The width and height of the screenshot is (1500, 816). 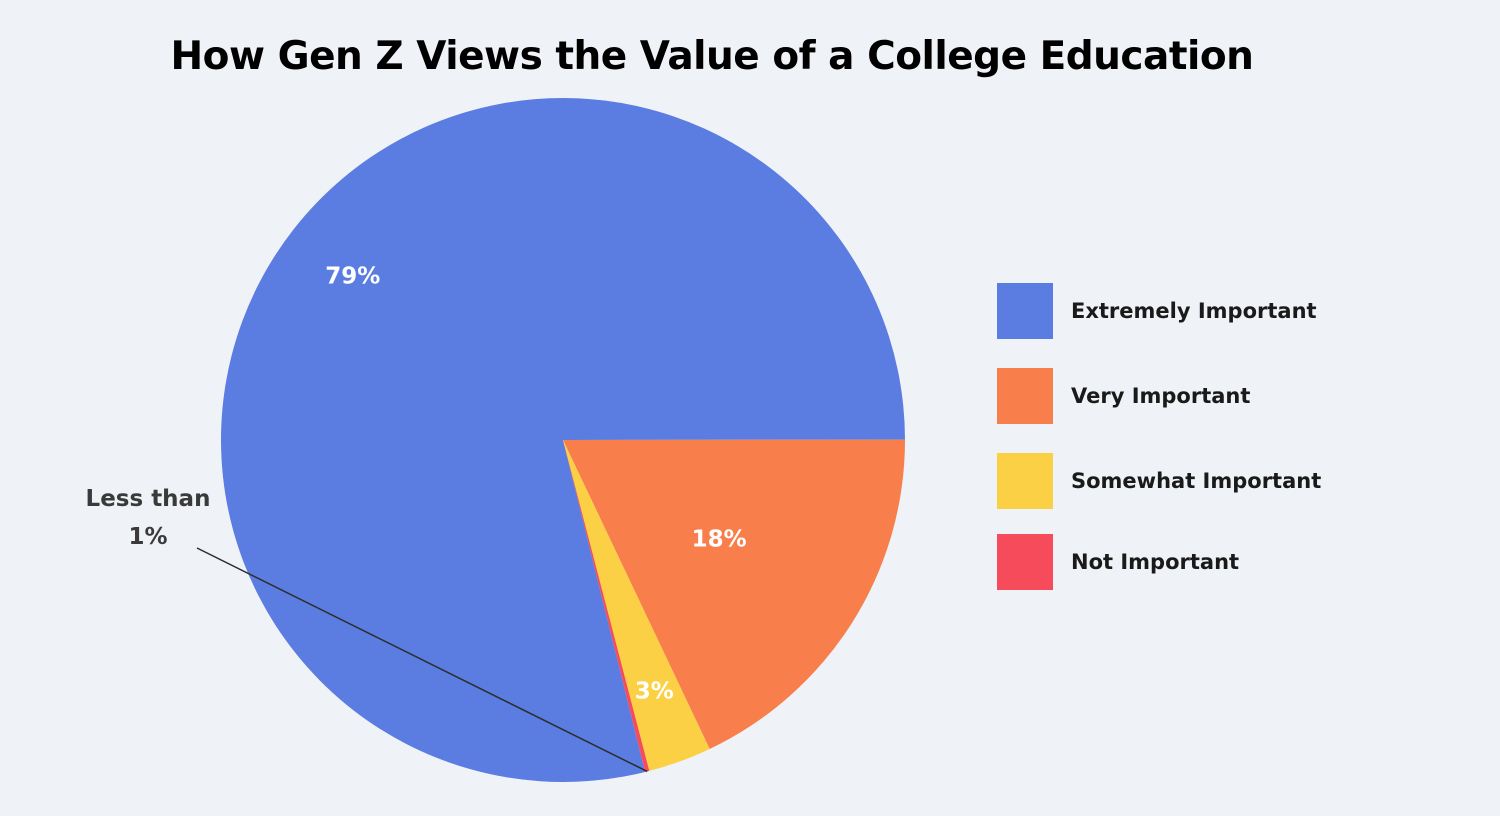 What do you see at coordinates (1194, 311) in the screenshot?
I see `legend-label: Extremely Important` at bounding box center [1194, 311].